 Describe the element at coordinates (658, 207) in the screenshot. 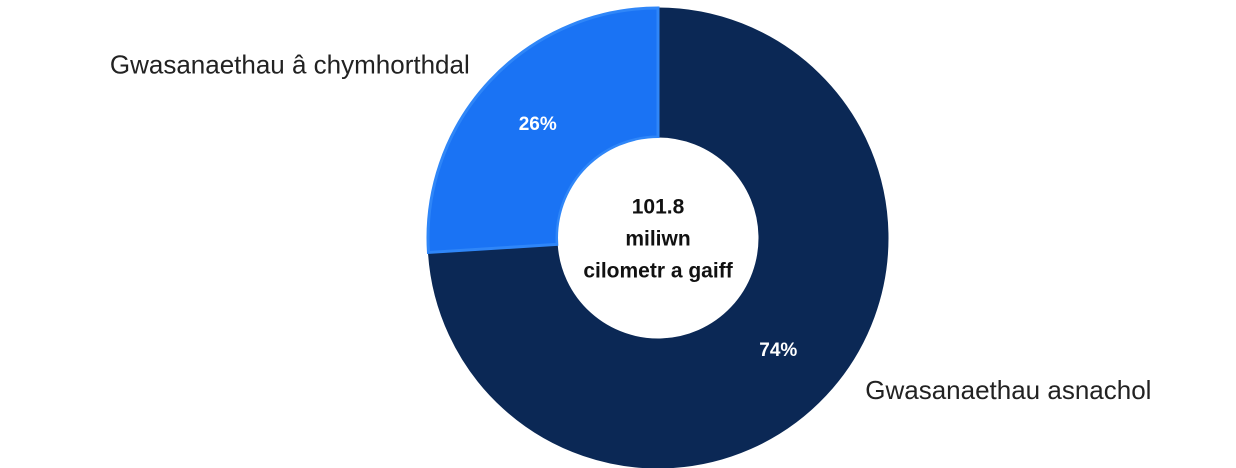

I see `center-label: 101.8` at that location.